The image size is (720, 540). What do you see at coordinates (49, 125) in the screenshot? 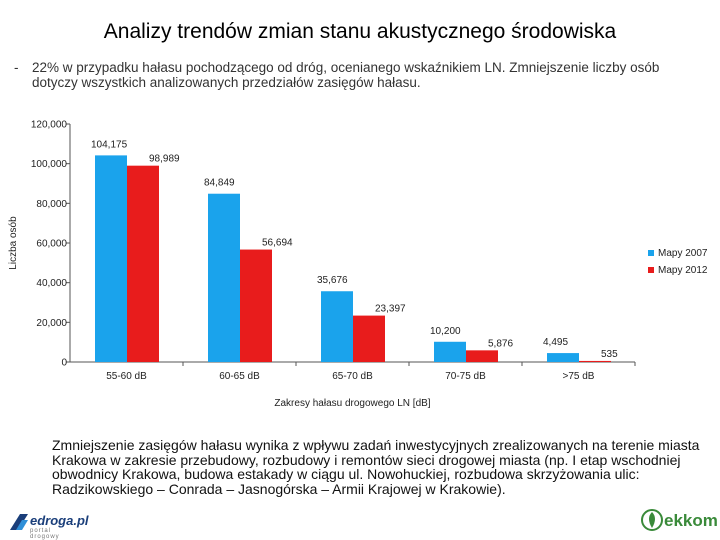
I see `y-tick-label: 120,000` at bounding box center [49, 125].